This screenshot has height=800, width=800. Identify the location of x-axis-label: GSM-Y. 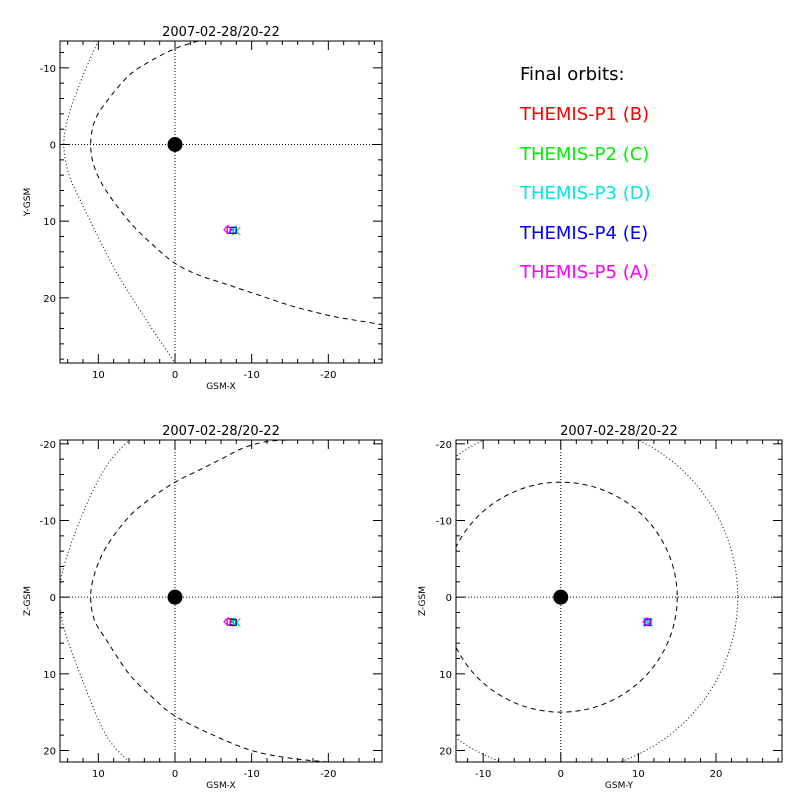
(619, 786).